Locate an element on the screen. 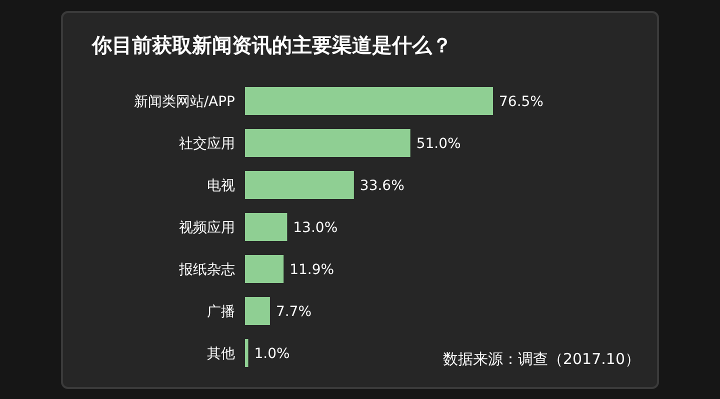  y-tick-label: 其他 is located at coordinates (221, 354).